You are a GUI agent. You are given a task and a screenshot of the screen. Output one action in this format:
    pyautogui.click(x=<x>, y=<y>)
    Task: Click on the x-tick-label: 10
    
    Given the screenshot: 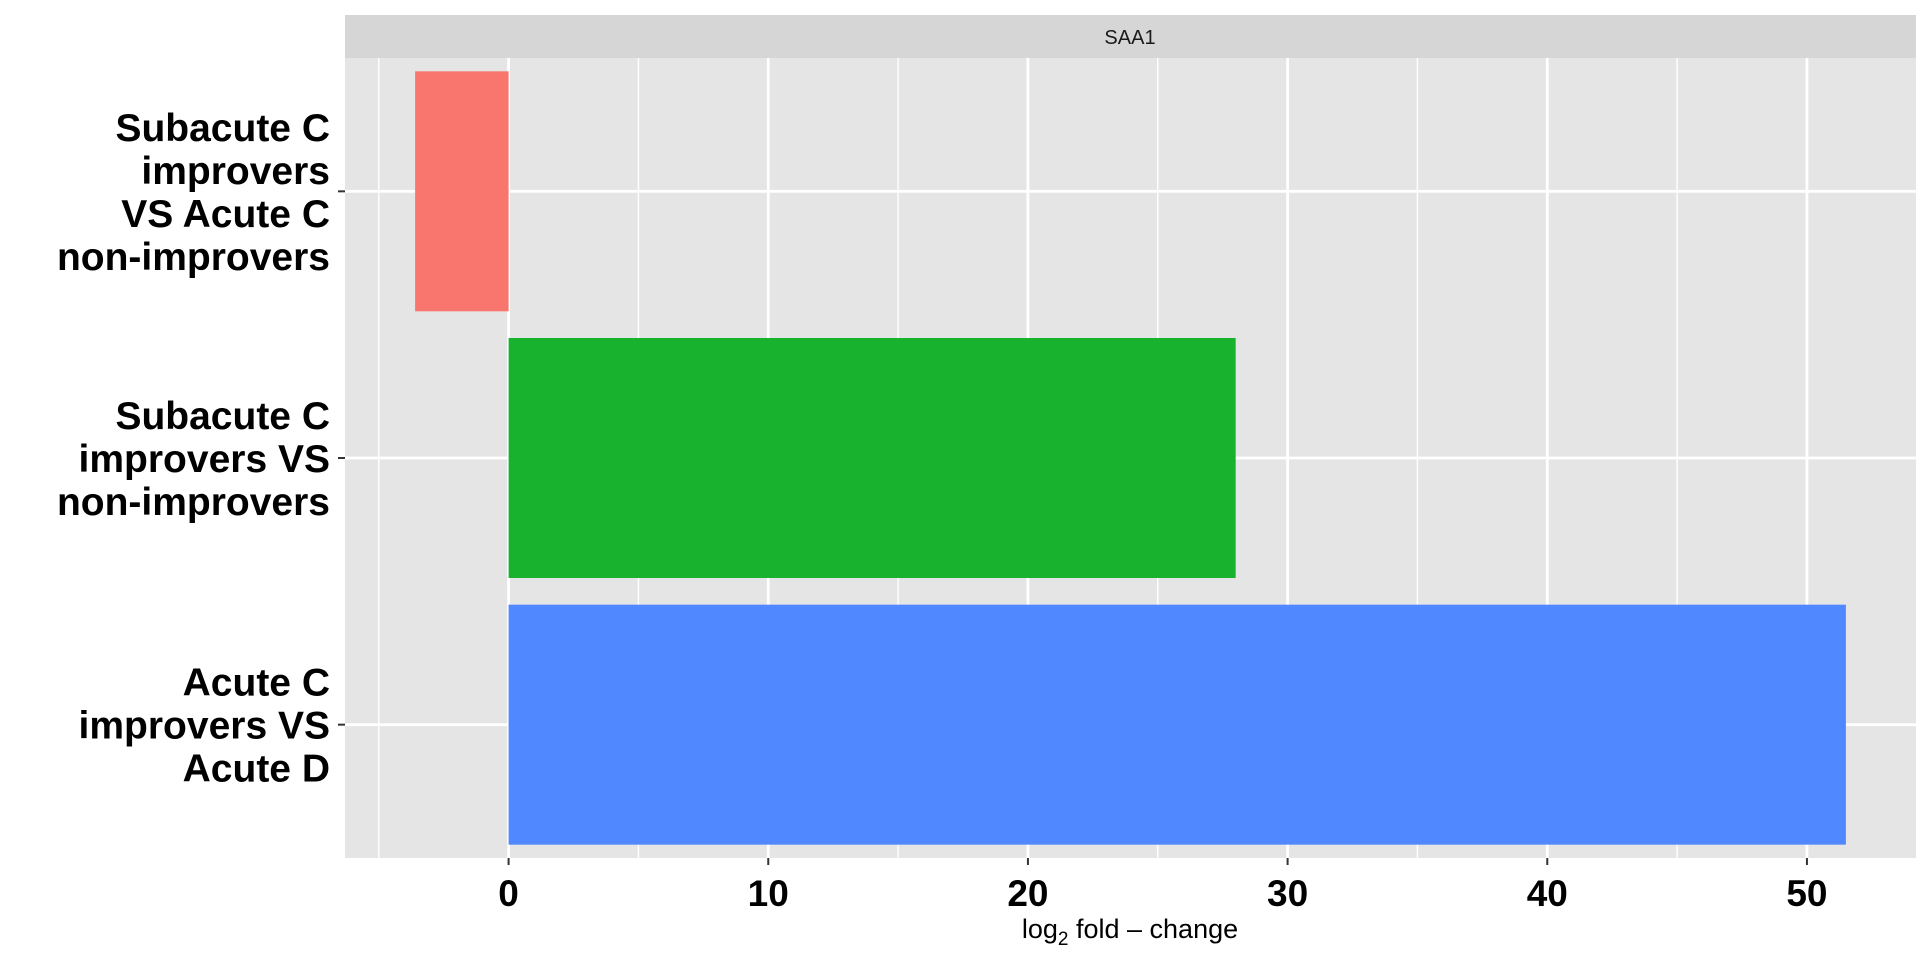 What is the action you would take?
    pyautogui.click(x=768, y=893)
    